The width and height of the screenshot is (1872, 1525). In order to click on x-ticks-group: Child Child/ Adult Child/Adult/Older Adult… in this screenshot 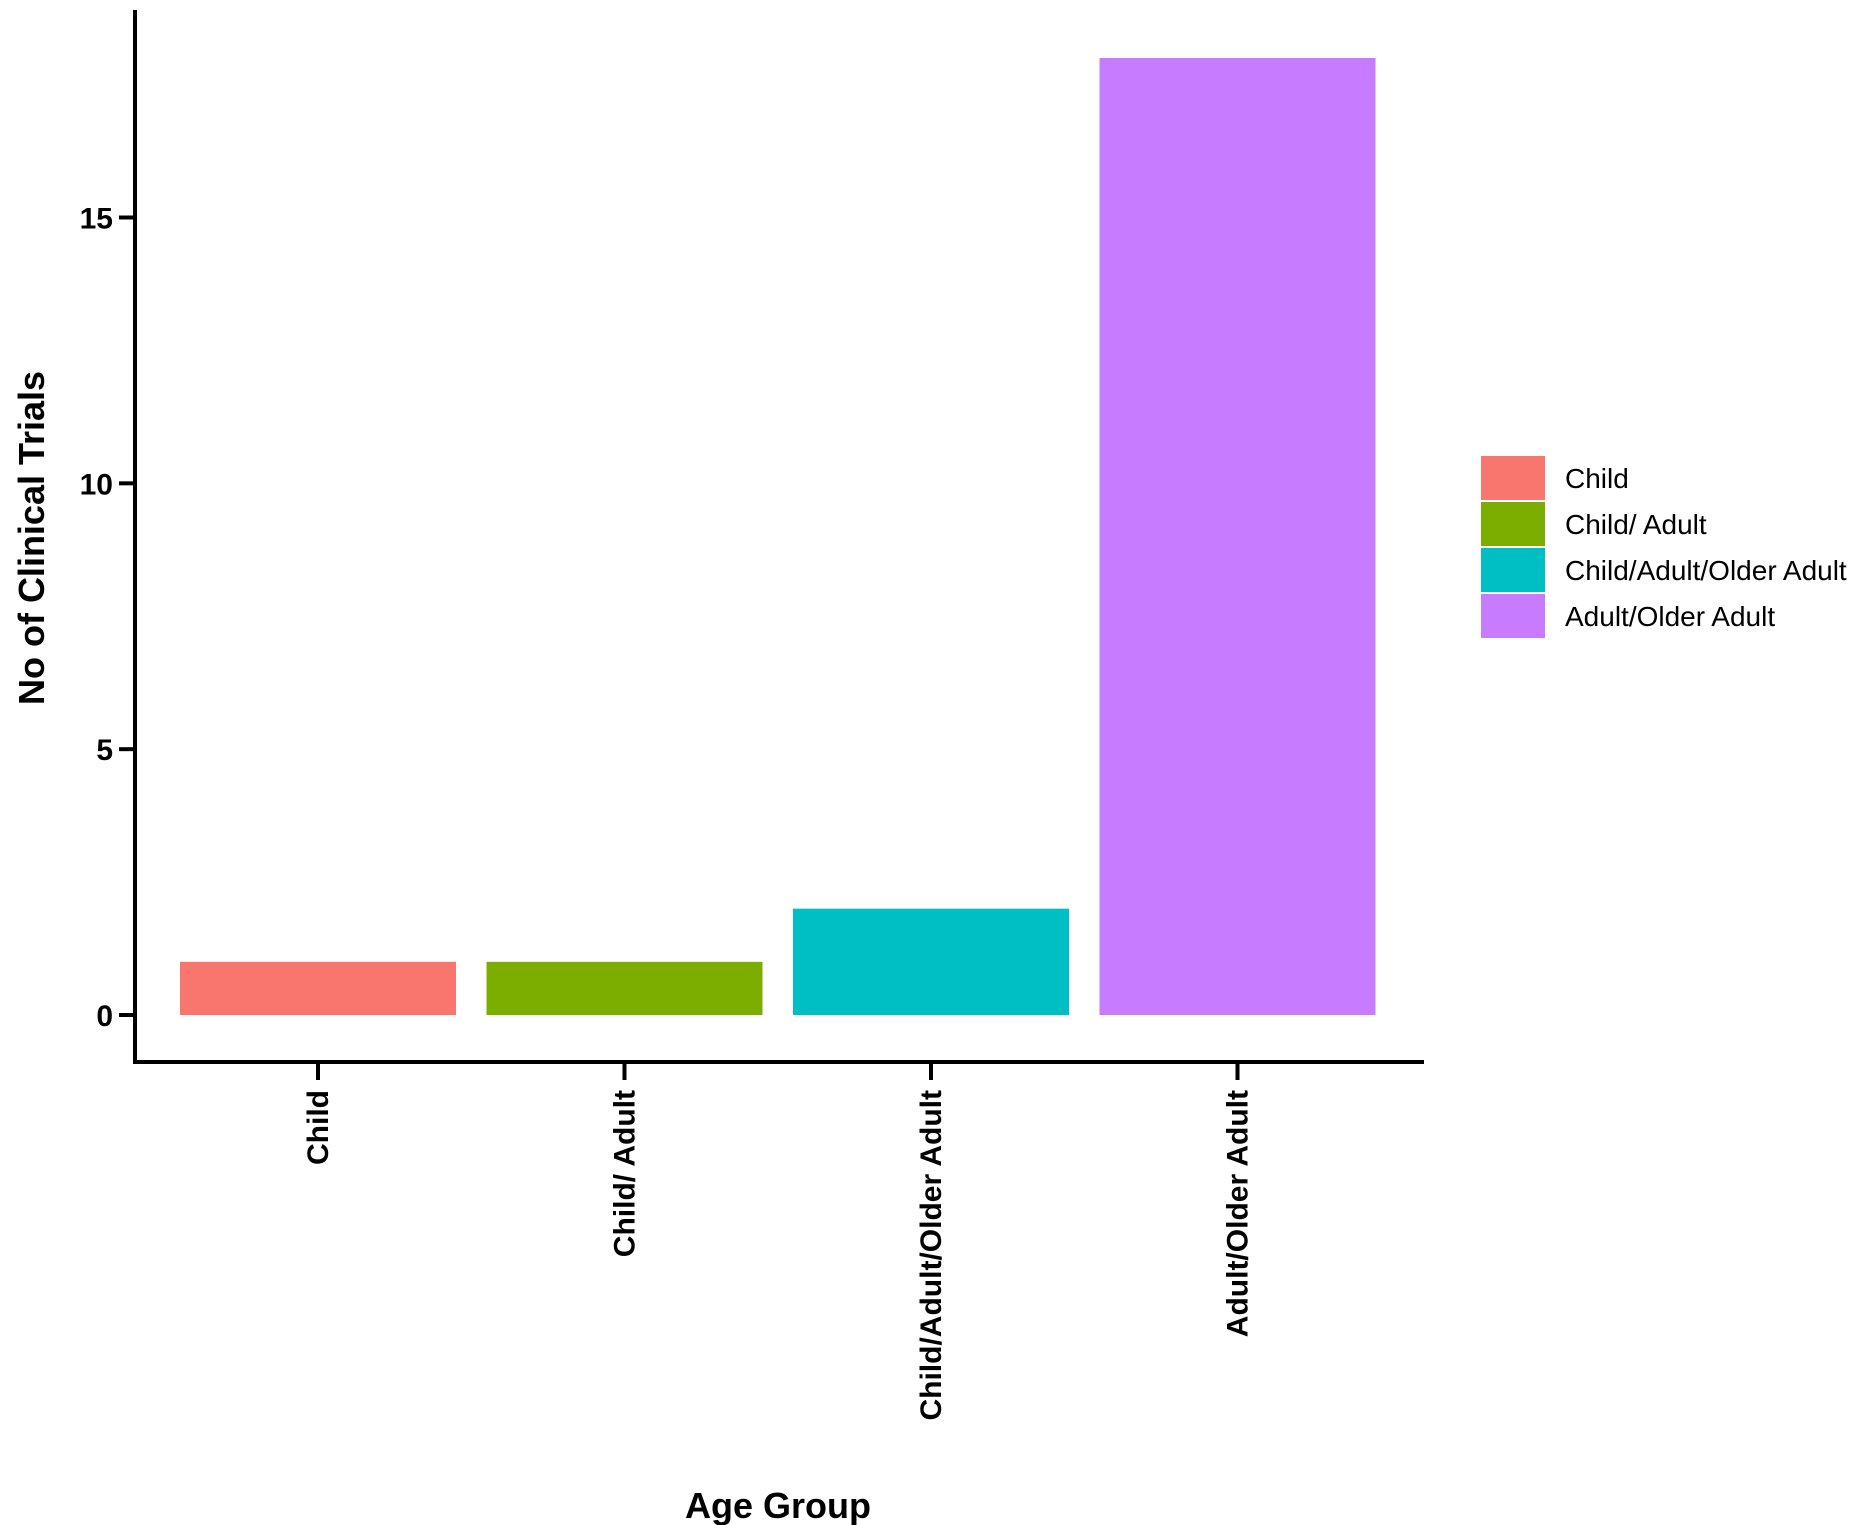, I will do `click(778, 1241)`.